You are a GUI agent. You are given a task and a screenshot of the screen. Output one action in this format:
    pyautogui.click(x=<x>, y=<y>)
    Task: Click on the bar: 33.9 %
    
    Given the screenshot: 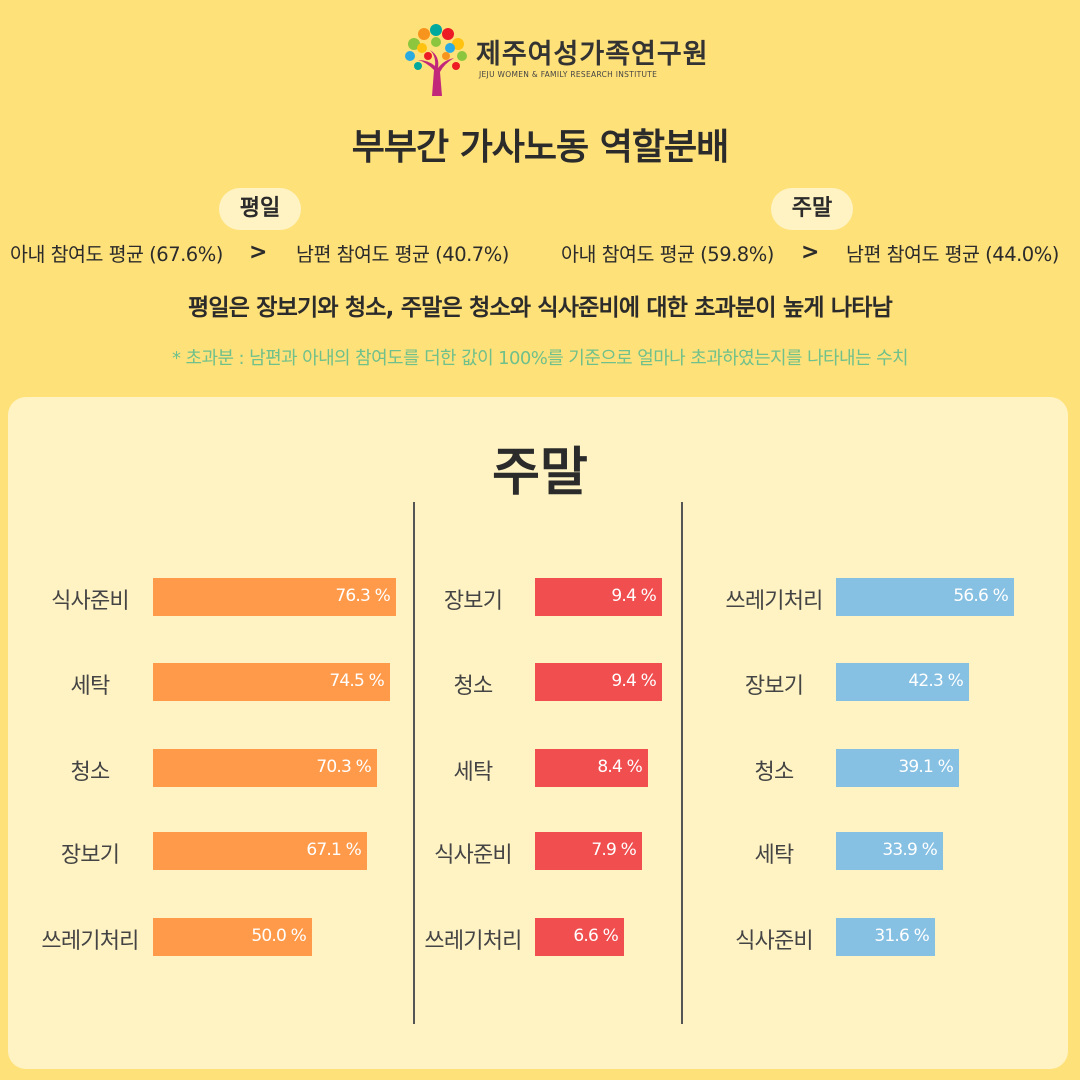 What is the action you would take?
    pyautogui.click(x=889, y=851)
    